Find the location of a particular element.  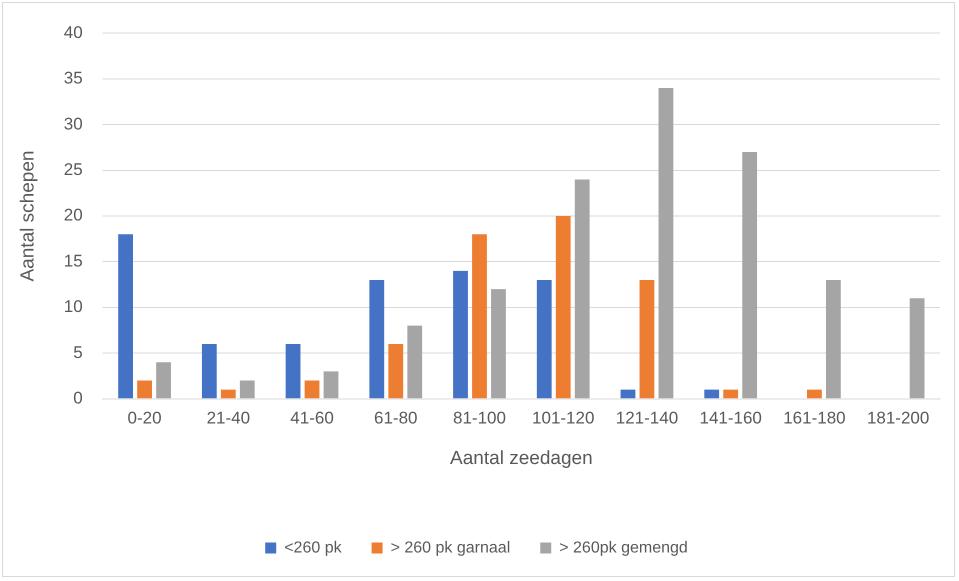

legend-label: <260 pk is located at coordinates (313, 547).